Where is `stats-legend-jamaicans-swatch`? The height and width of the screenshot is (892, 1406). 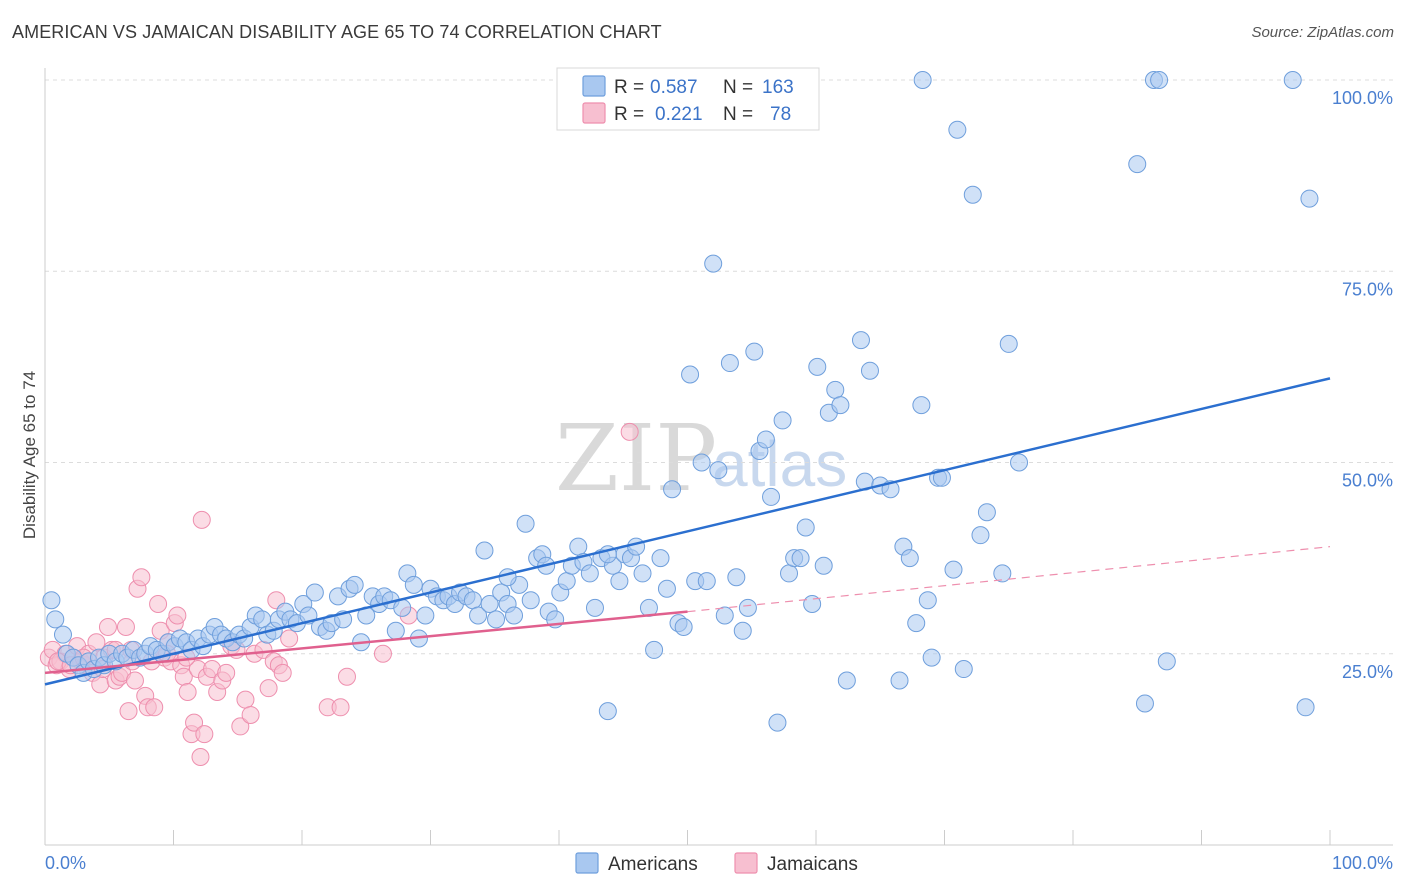
stats-legend-jamaicans-swatch is located at coordinates (594, 113).